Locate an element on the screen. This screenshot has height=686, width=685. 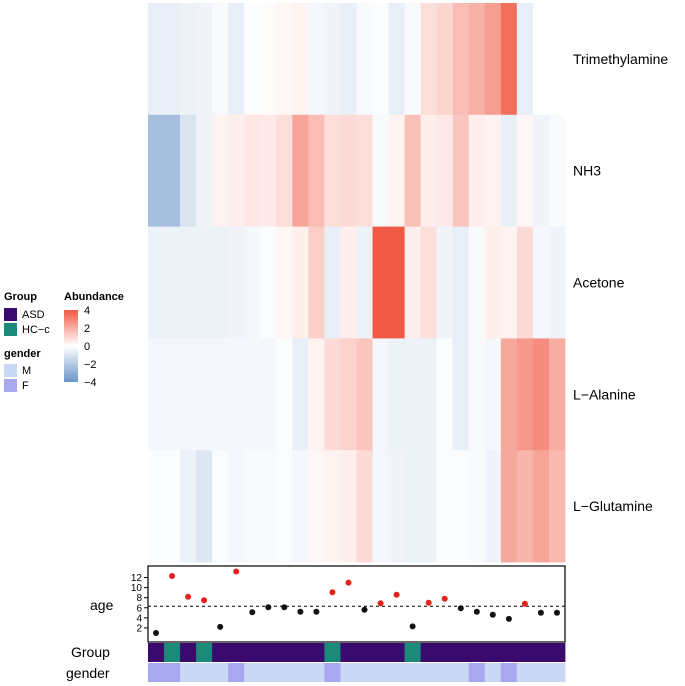
group-legend-label: HC−c is located at coordinates (36, 330).